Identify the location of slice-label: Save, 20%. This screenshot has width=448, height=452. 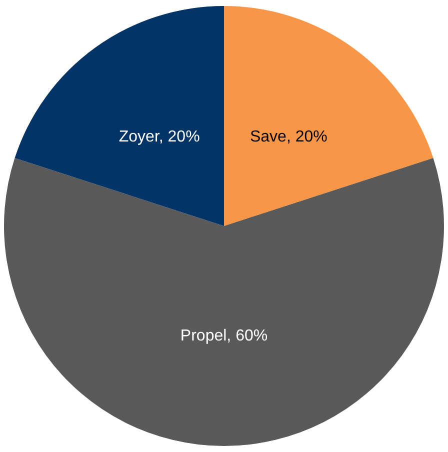
(289, 137).